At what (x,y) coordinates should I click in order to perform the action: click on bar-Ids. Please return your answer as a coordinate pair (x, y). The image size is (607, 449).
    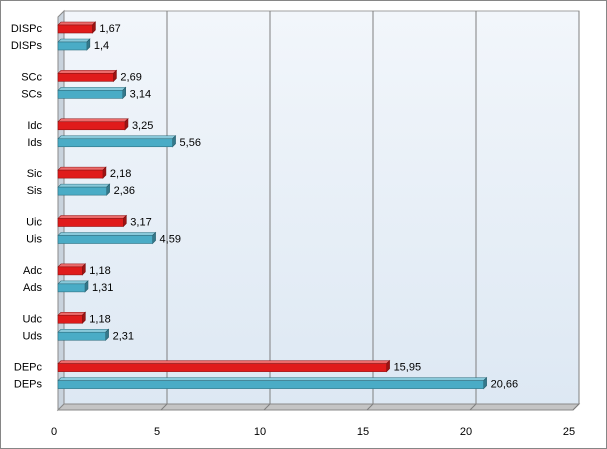
    Looking at the image, I should click on (117, 141).